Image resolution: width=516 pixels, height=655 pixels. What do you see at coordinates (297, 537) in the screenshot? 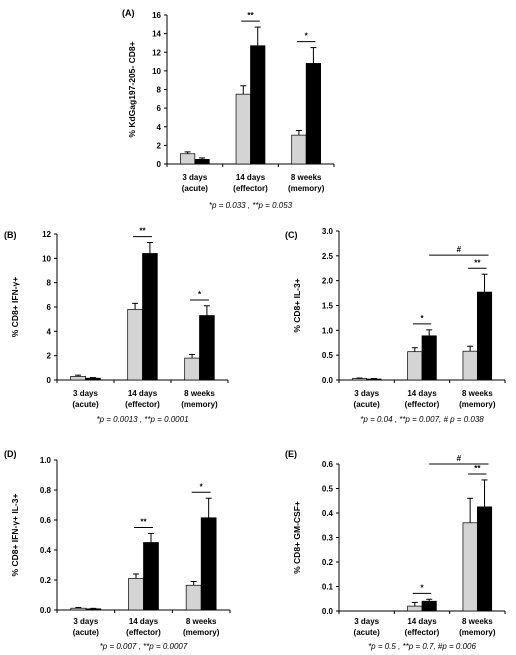
I see `y-axis-label: % CD8+ GM-CSF+` at bounding box center [297, 537].